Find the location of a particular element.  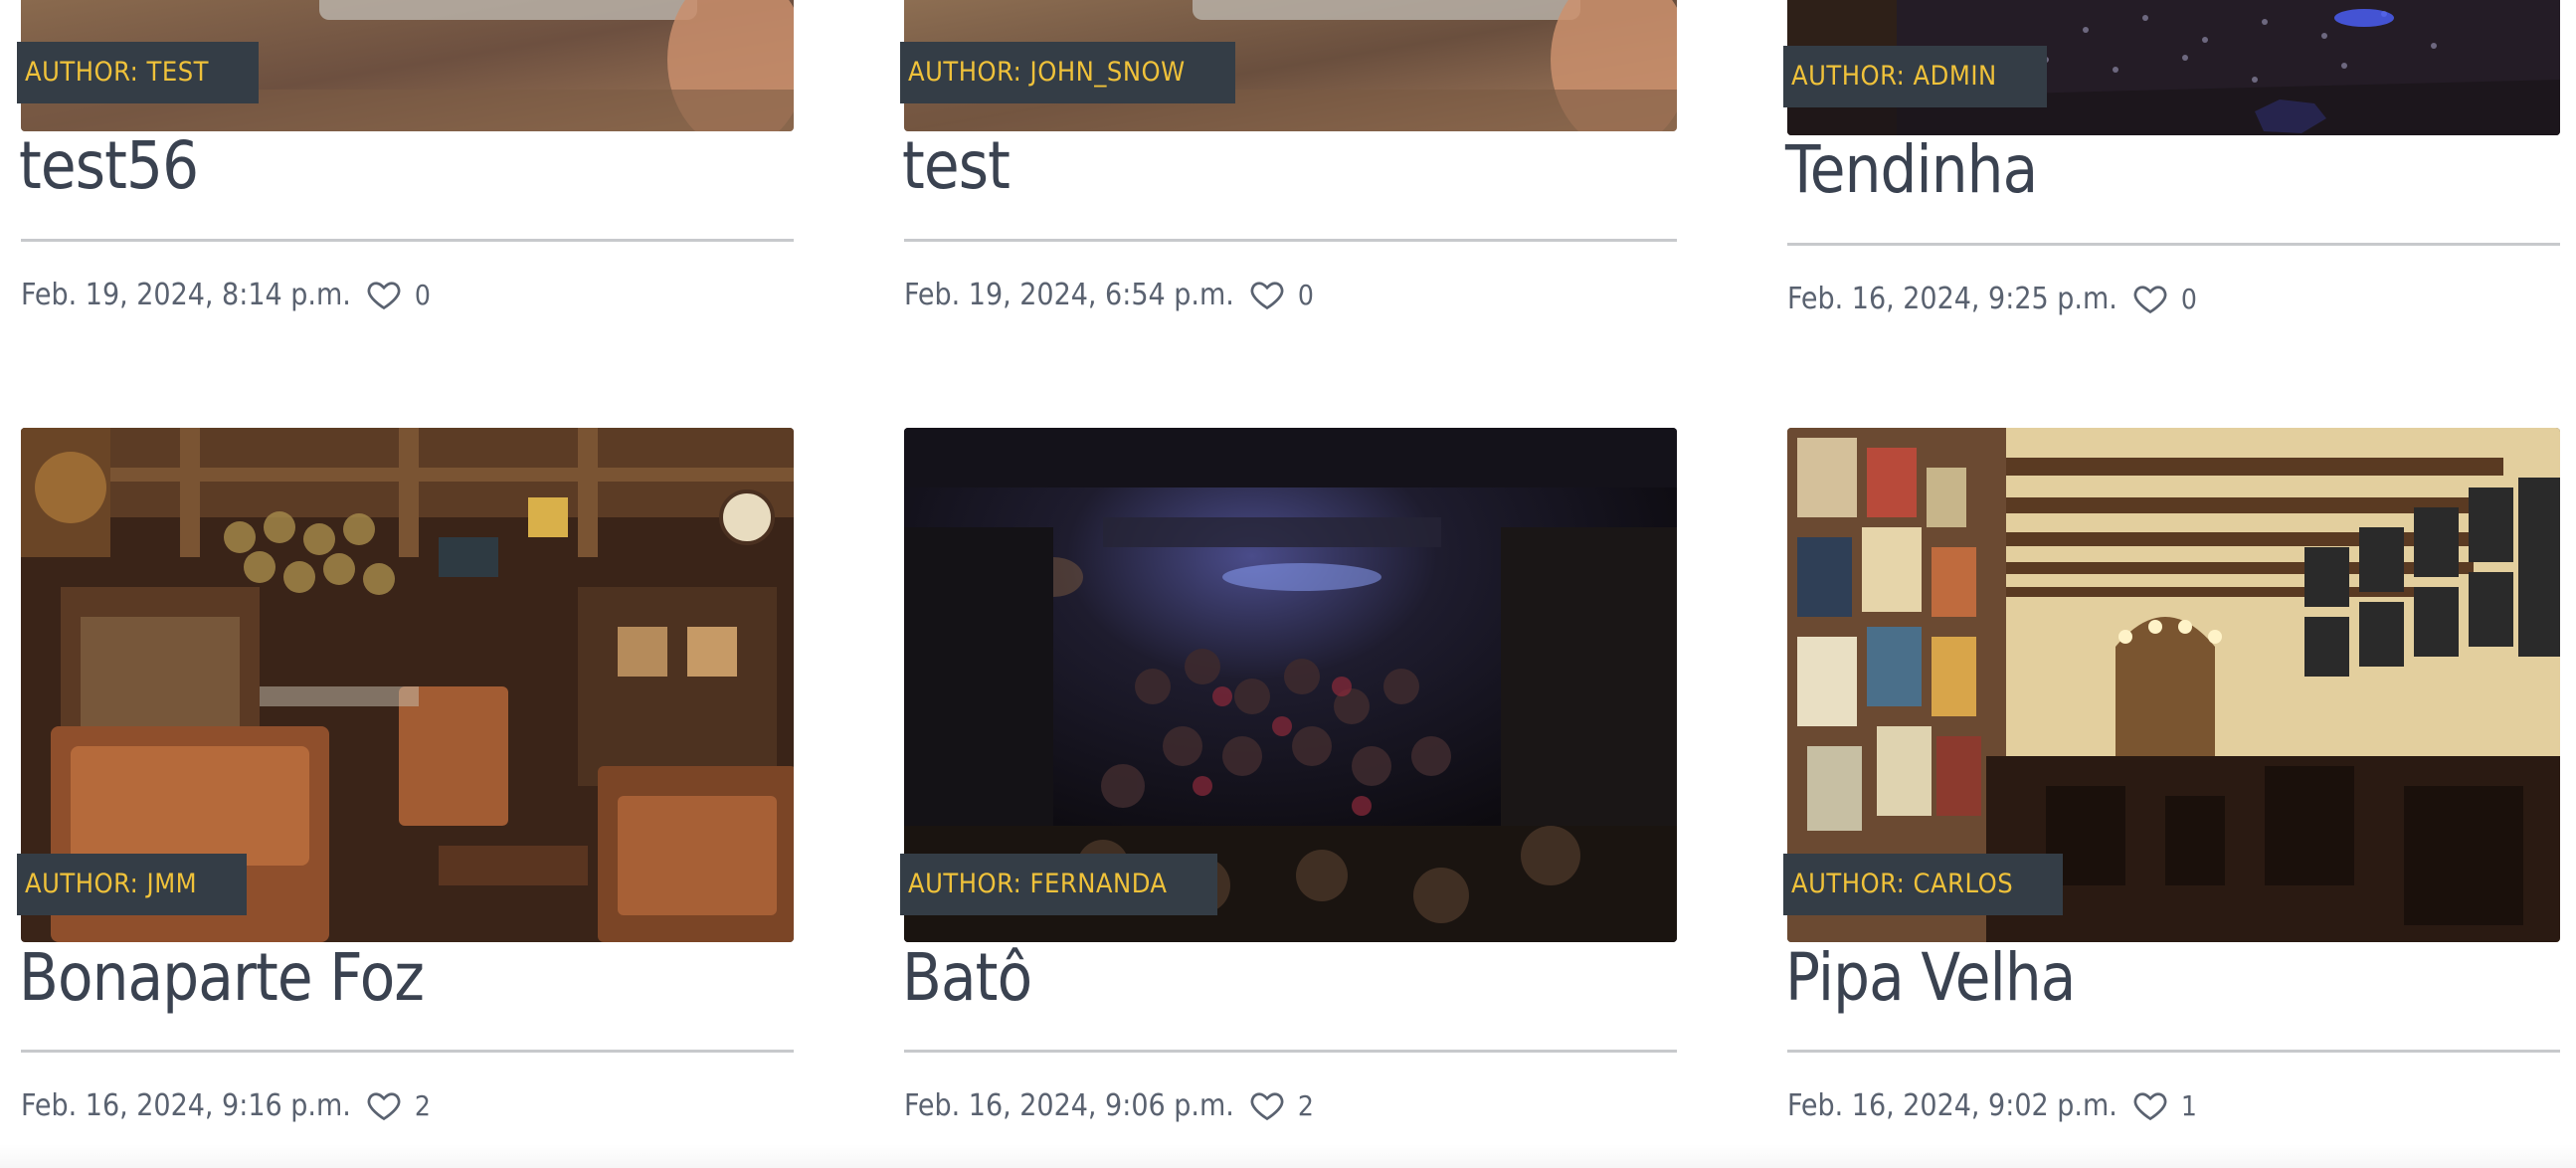

page-bottom-edge is located at coordinates (1288, 1156).